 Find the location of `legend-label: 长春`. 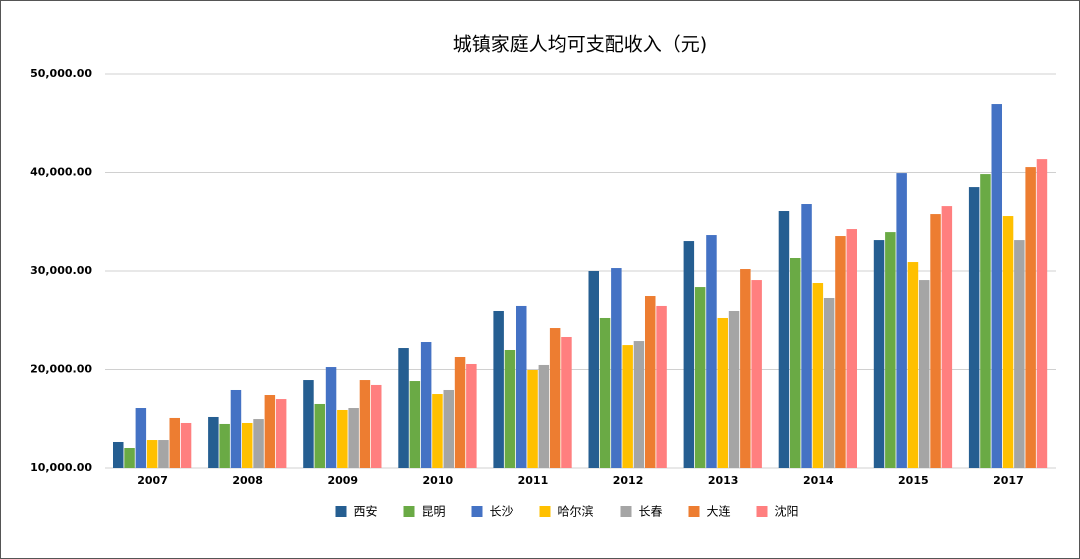

legend-label: 长春 is located at coordinates (651, 512).